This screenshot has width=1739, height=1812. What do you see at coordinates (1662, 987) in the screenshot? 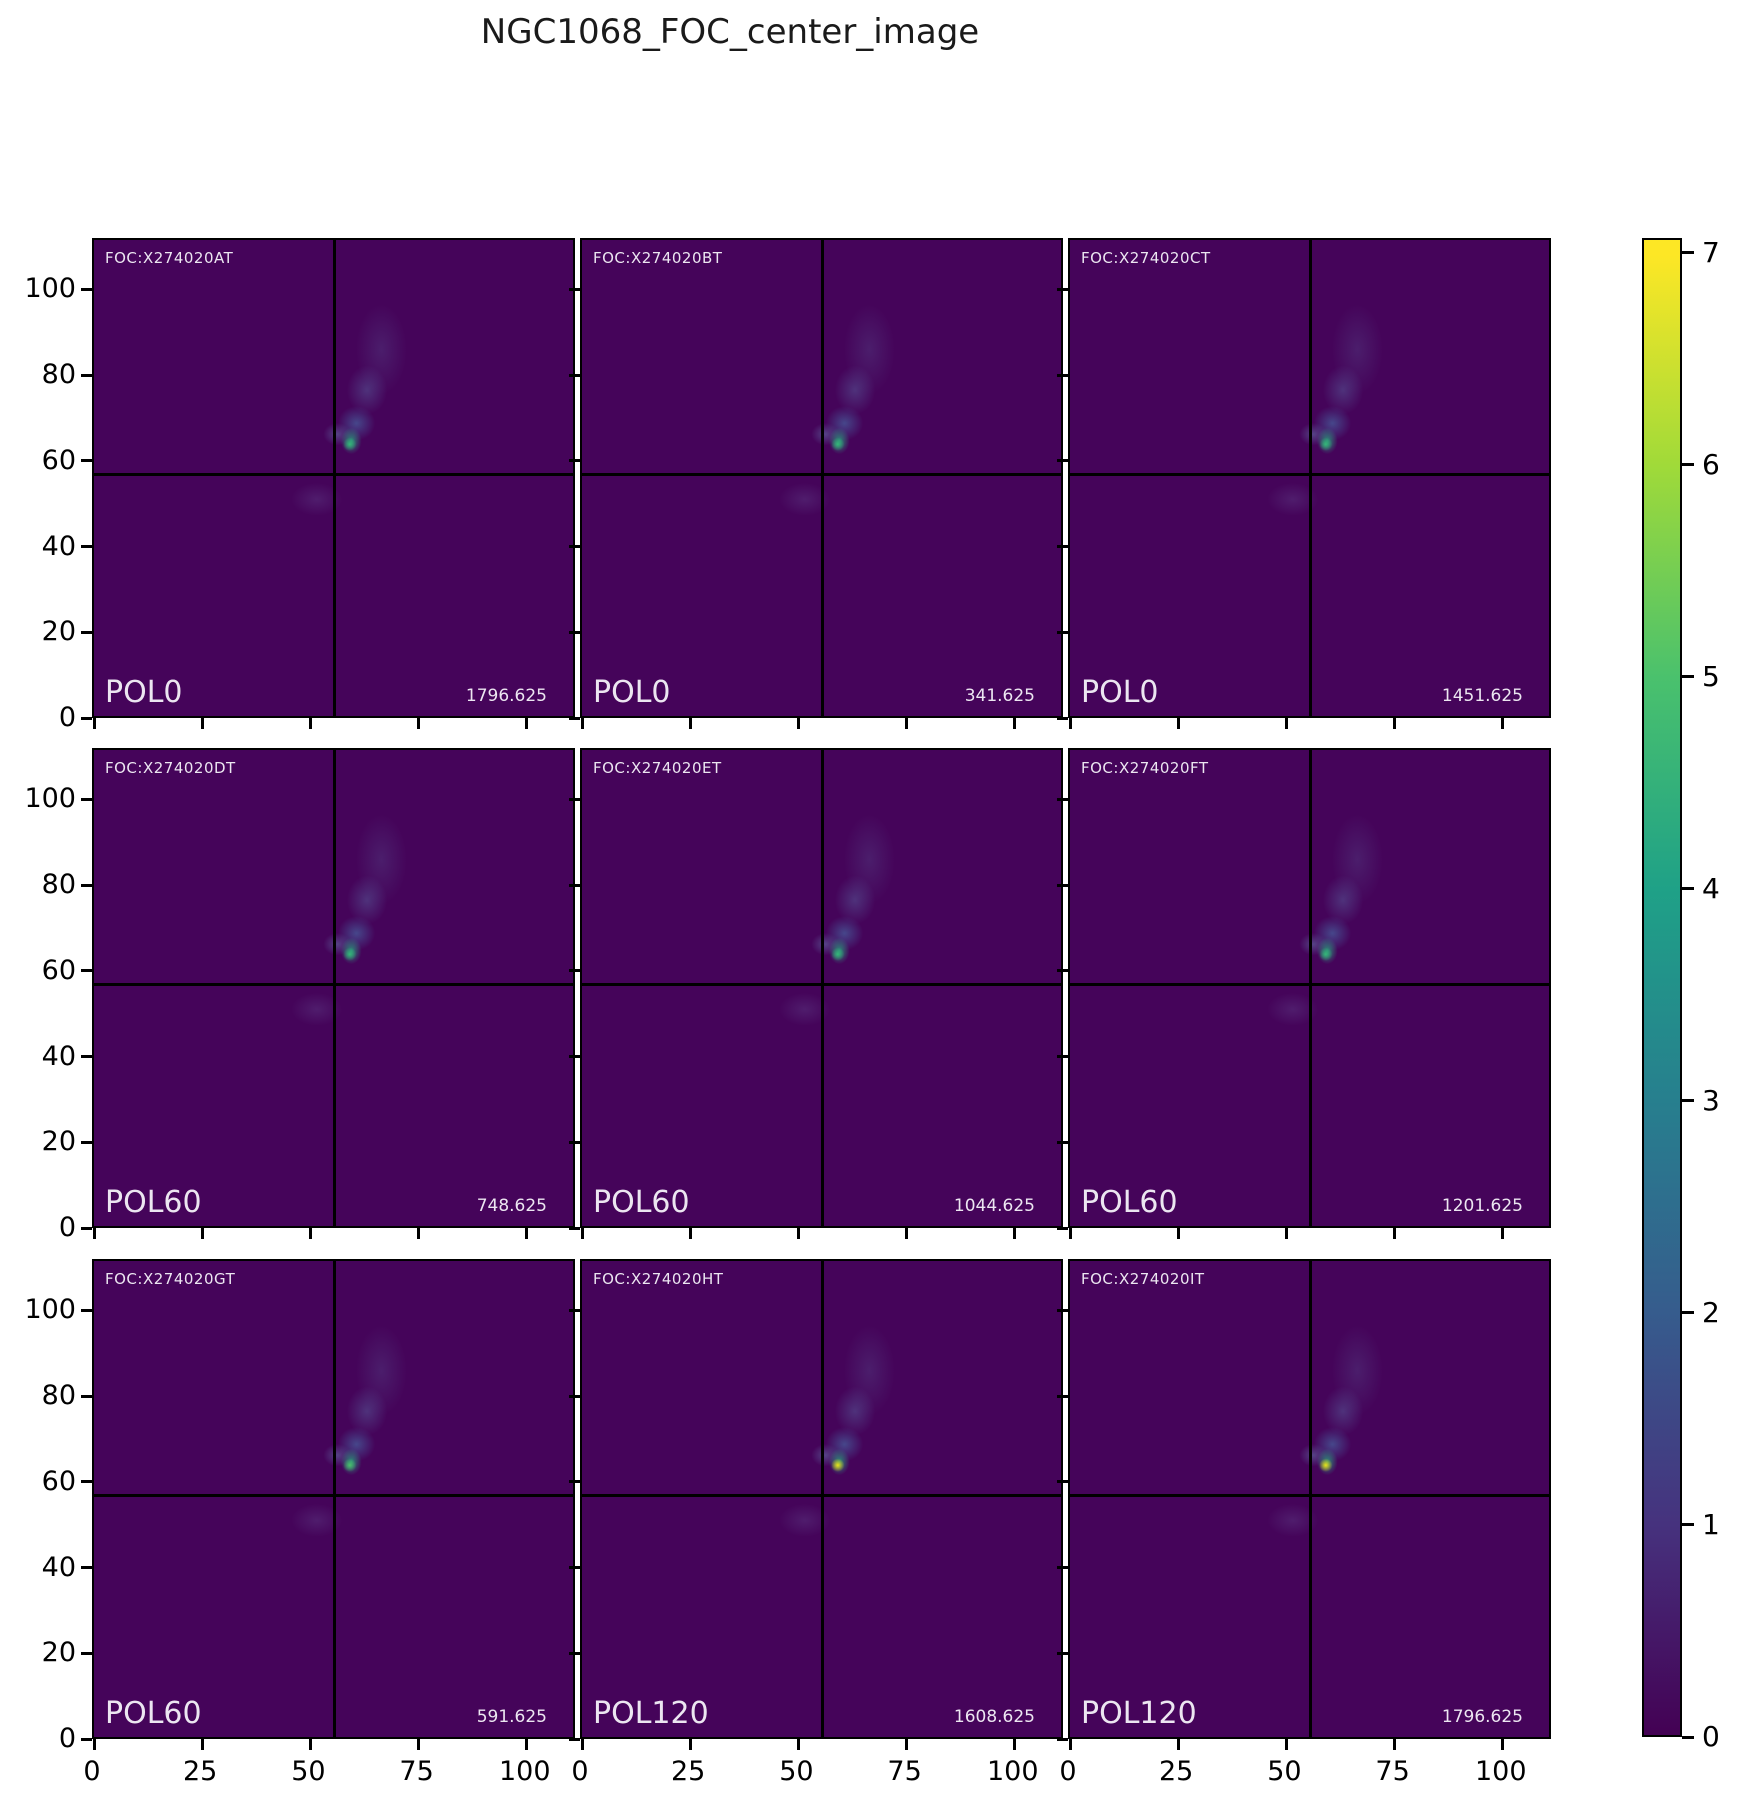
I see `colorbar` at bounding box center [1662, 987].